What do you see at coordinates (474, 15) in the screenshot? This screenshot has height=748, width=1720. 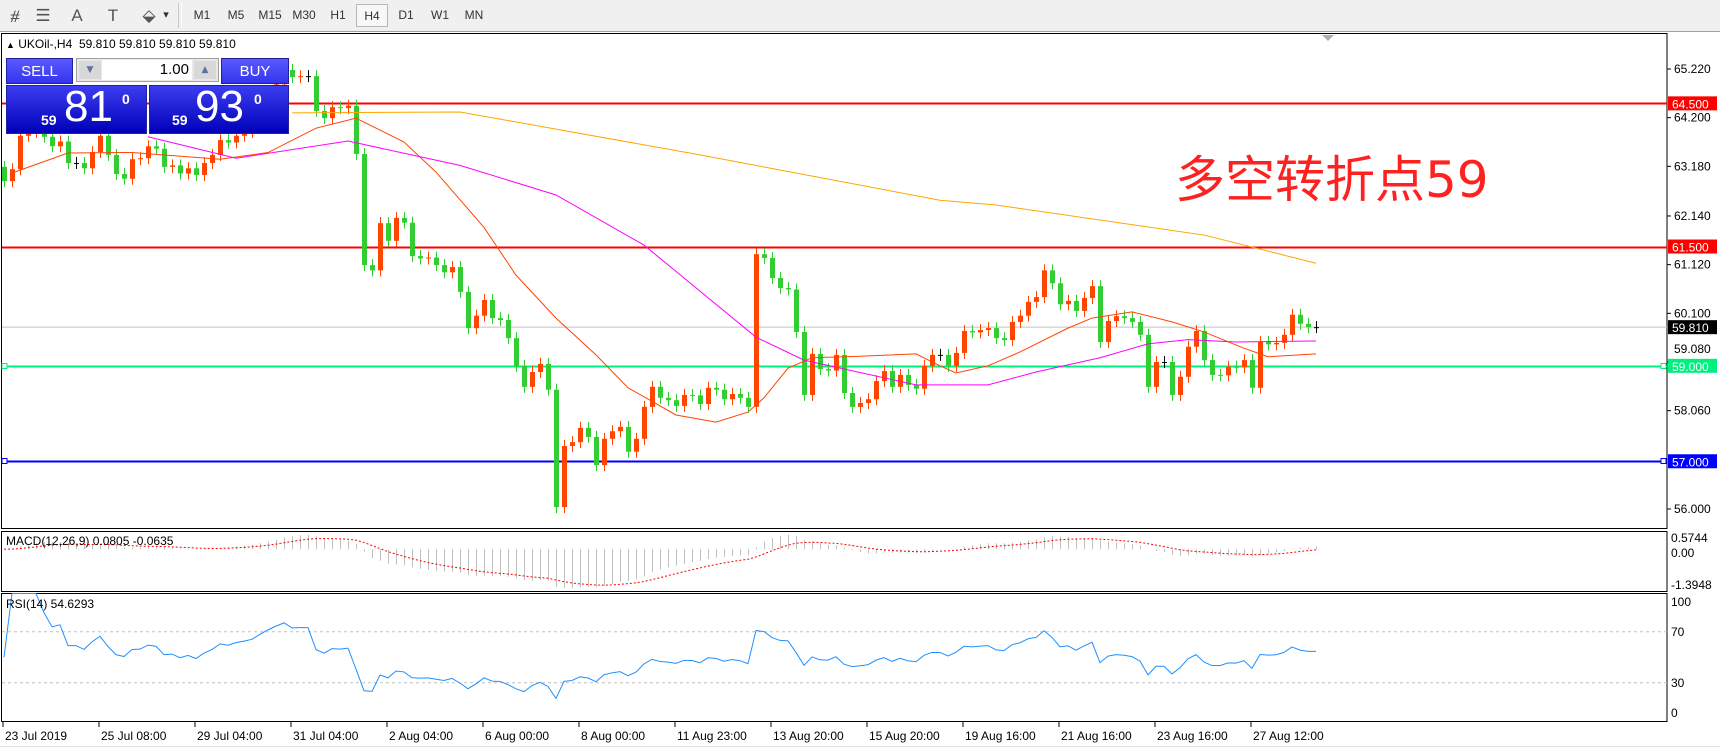 I see `period-mn-button: MN` at bounding box center [474, 15].